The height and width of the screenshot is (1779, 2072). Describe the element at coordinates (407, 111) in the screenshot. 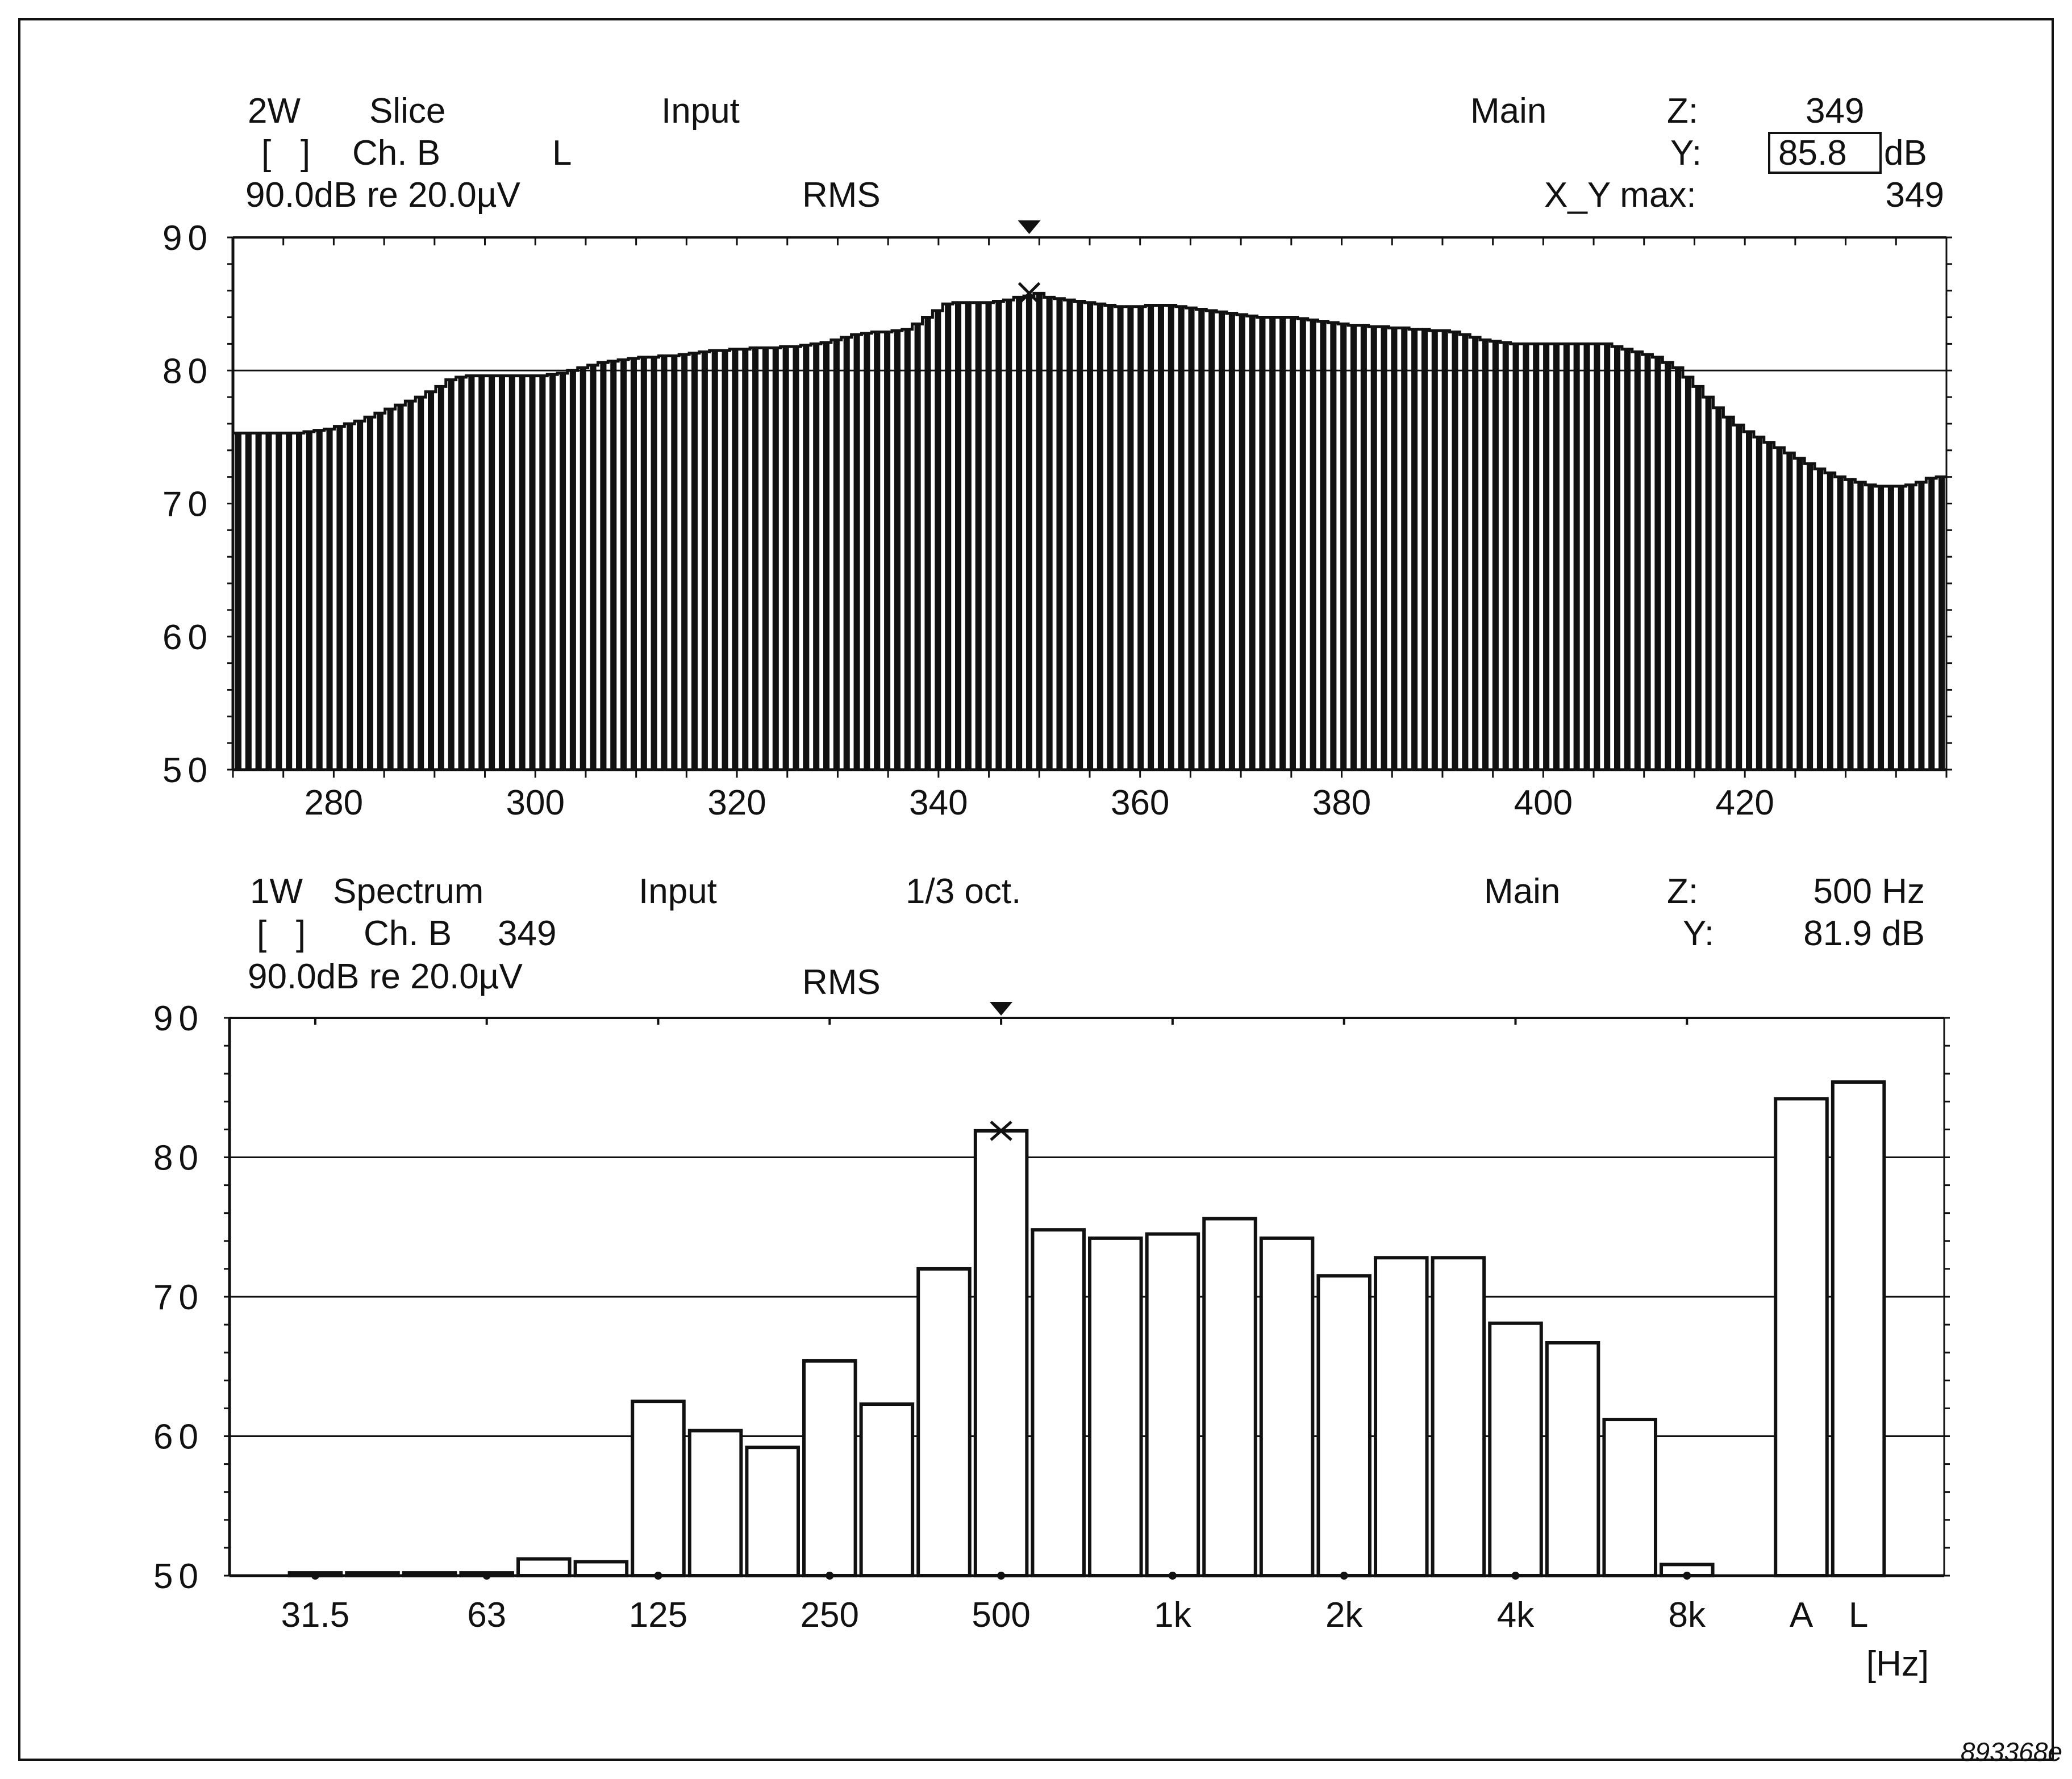

I see `top-view: Slice` at that location.